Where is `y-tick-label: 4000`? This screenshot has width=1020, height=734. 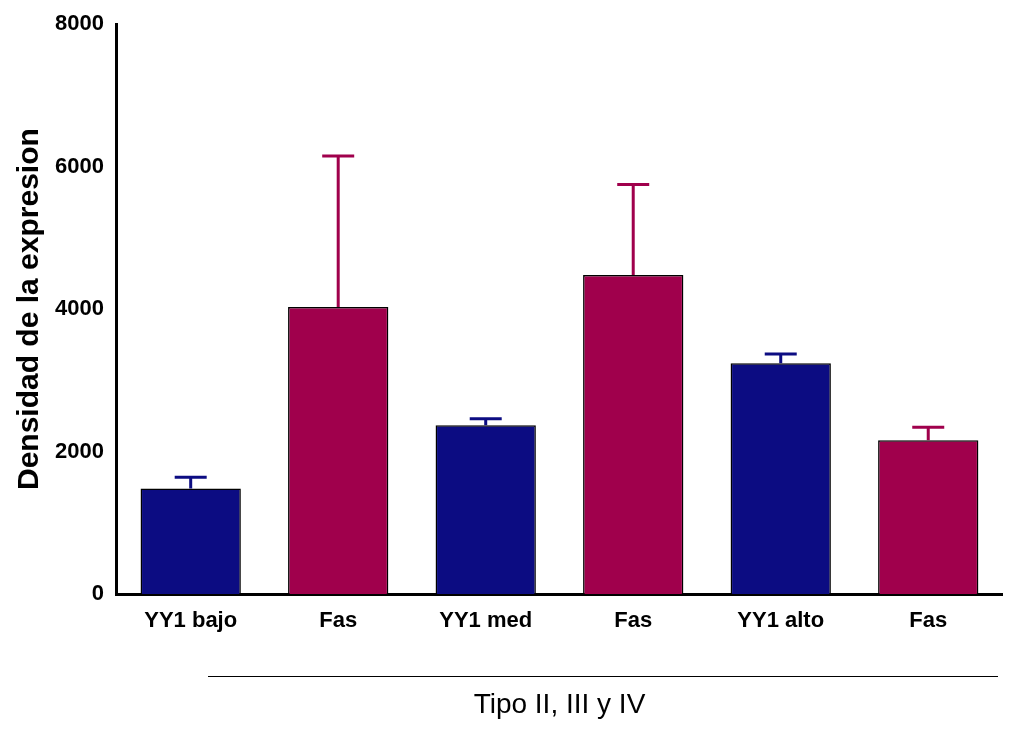
y-tick-label: 4000 is located at coordinates (79, 308).